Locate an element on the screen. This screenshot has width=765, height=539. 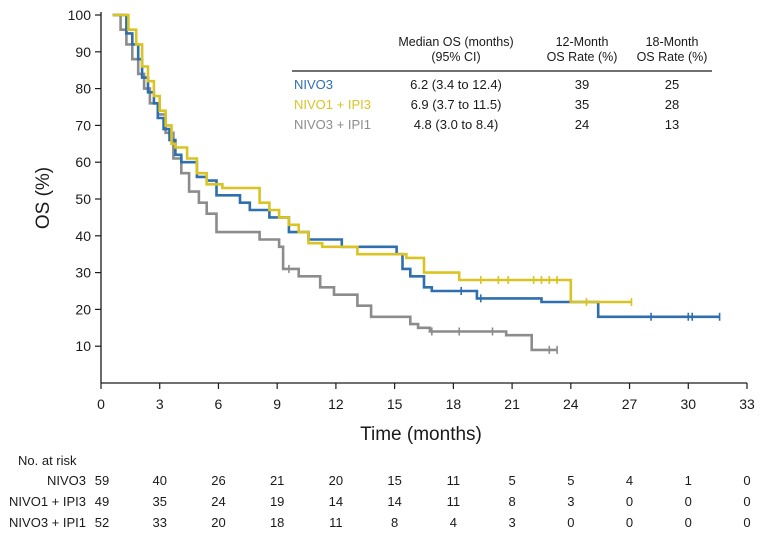
y-tick-label: 100 is located at coordinates (80, 15).